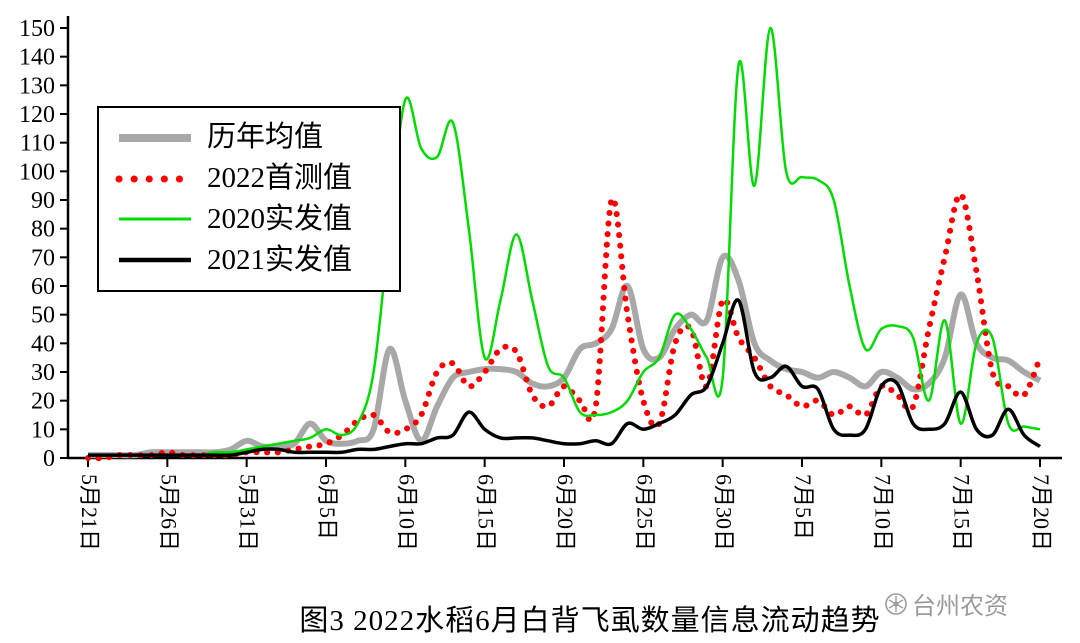  What do you see at coordinates (168, 512) in the screenshot?
I see `x-tick-label: 5月26日` at bounding box center [168, 512].